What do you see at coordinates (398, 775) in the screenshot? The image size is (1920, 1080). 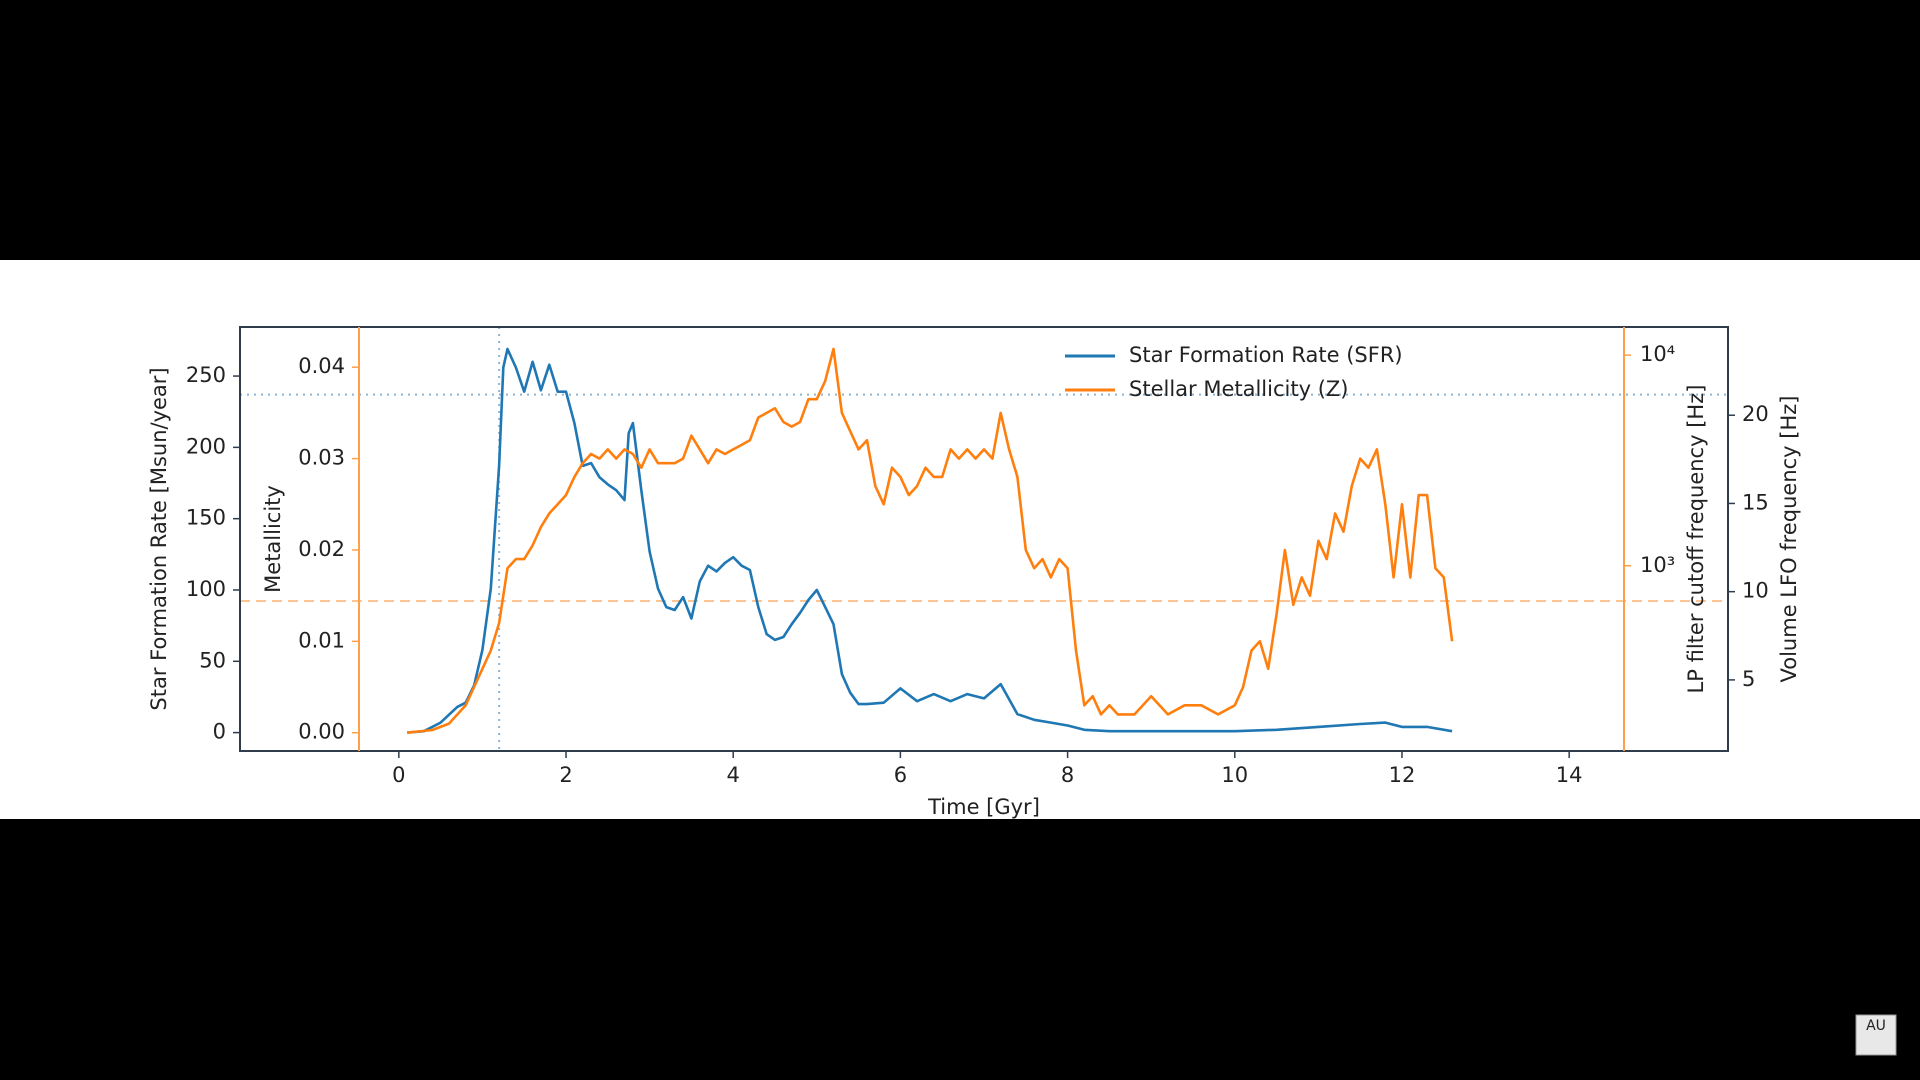 I see `x-tick-label: 0` at bounding box center [398, 775].